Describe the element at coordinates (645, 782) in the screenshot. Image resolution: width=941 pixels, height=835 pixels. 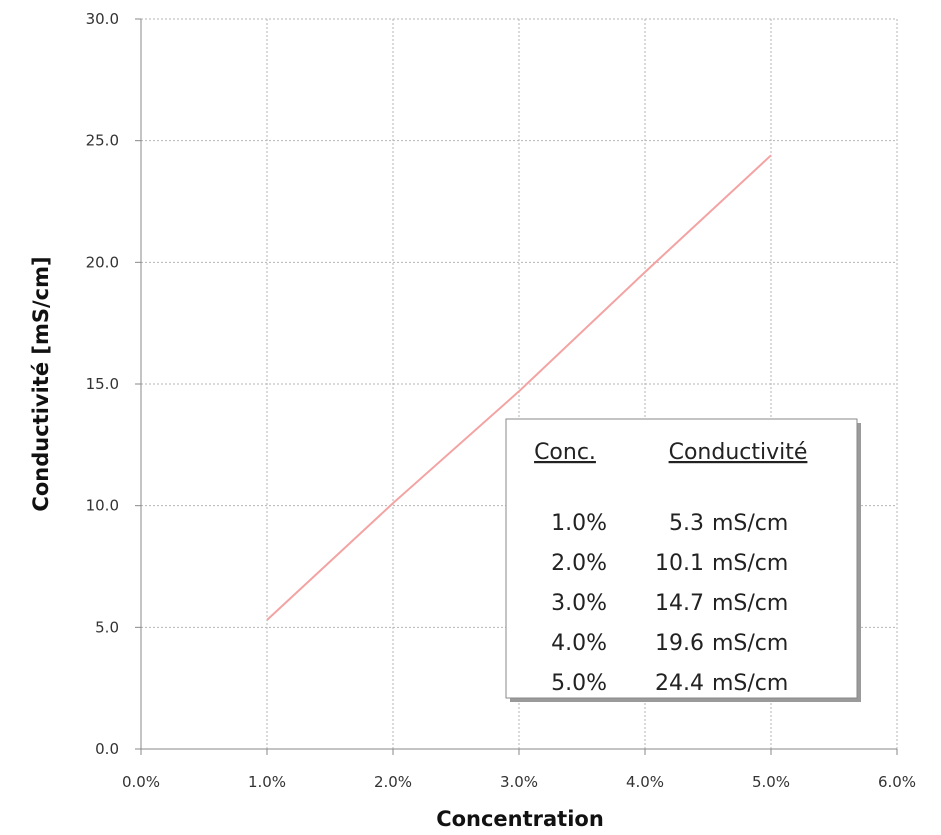
I see `x-tick-label: 4.0%` at that location.